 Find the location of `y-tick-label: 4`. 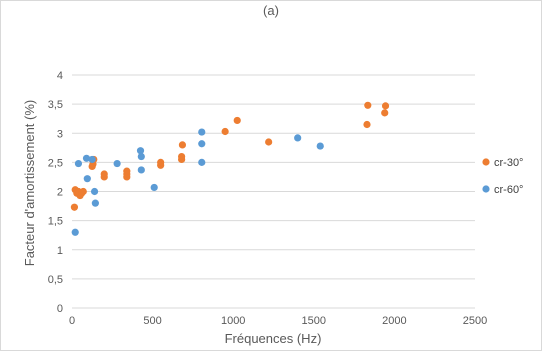

y-tick-label: 4 is located at coordinates (60, 76).